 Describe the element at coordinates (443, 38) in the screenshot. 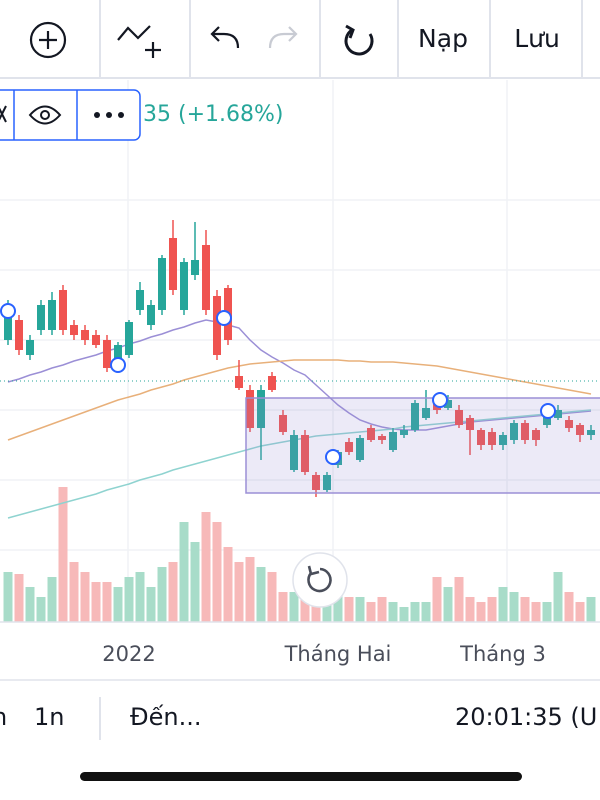

I see `load-button: Nạp` at that location.